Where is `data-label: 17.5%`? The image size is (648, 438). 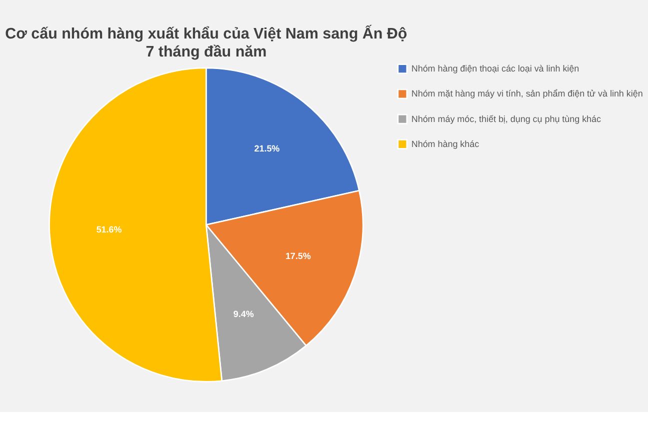 data-label: 17.5% is located at coordinates (298, 256).